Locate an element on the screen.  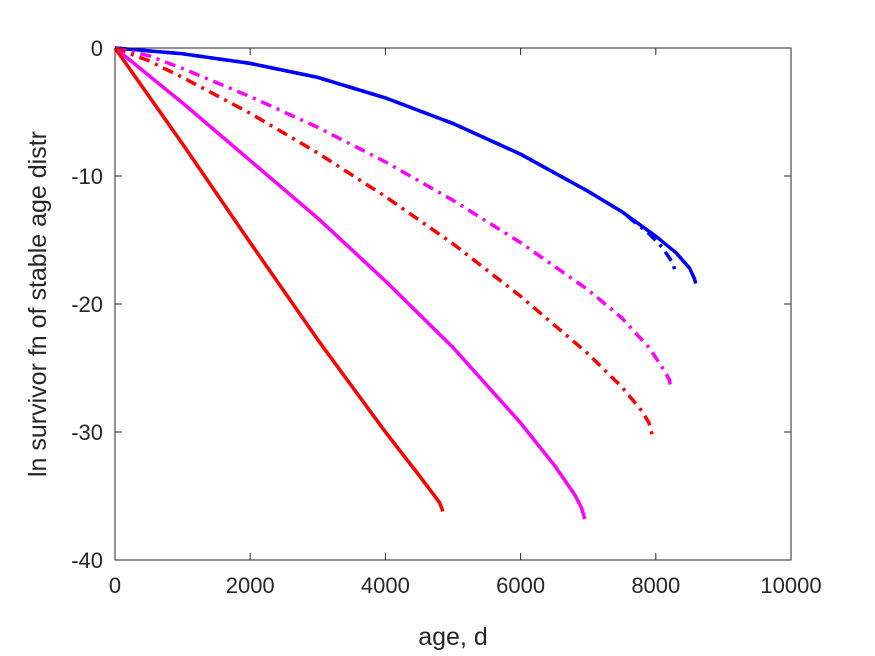
y-tick-label: -20 is located at coordinates (87, 304).